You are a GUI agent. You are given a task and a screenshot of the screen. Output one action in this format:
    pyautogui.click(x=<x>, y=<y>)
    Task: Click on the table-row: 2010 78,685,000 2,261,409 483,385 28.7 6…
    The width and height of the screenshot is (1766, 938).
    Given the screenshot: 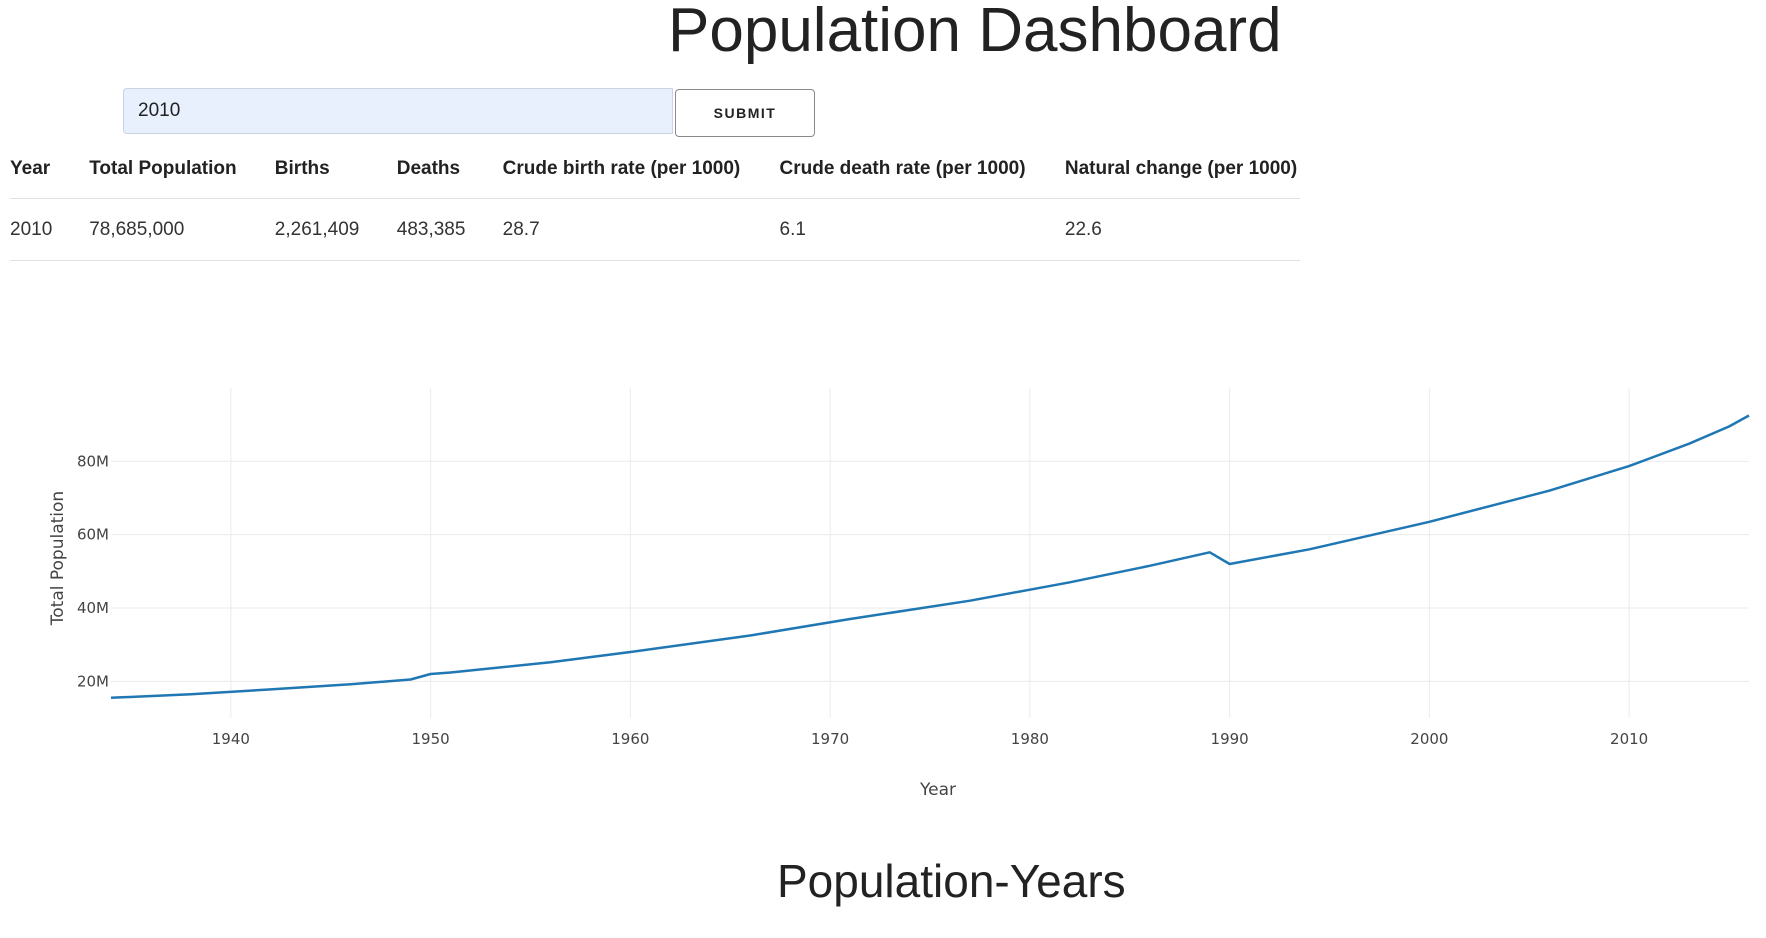 What is the action you would take?
    pyautogui.click(x=655, y=229)
    